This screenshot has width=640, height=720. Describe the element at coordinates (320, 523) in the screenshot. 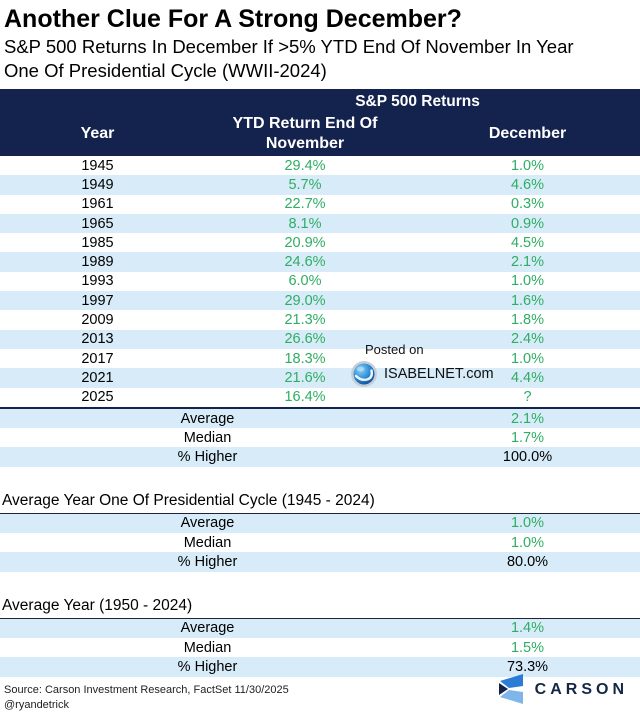

I see `summary-row-average: Average 1.0%` at that location.